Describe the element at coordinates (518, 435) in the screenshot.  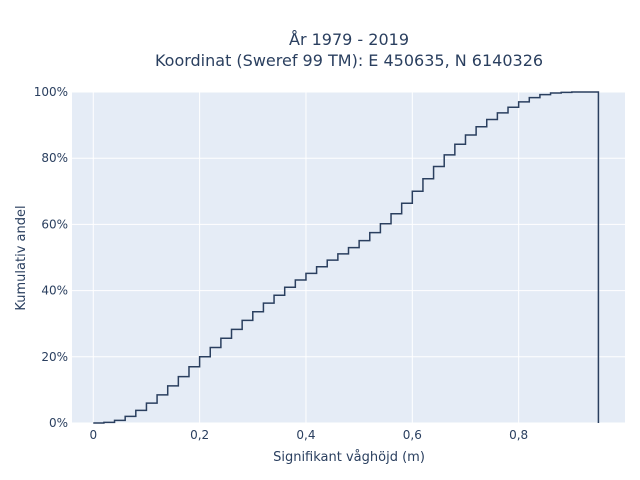
I see `x-tick-label: 0,8` at that location.